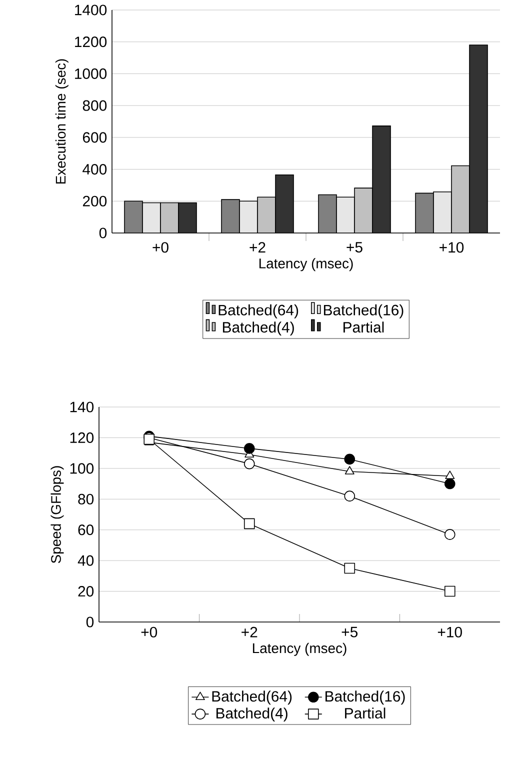 The width and height of the screenshot is (505, 763). I want to click on y-tick-label: 1200, so click(91, 42).